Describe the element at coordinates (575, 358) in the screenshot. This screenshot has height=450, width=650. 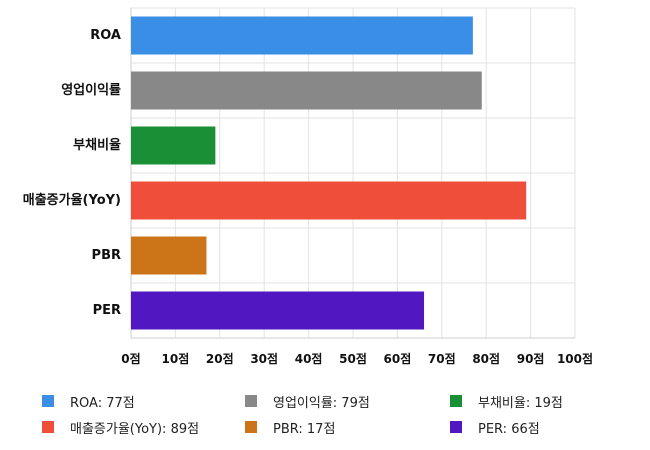
I see `x-tick-label: 100점` at that location.